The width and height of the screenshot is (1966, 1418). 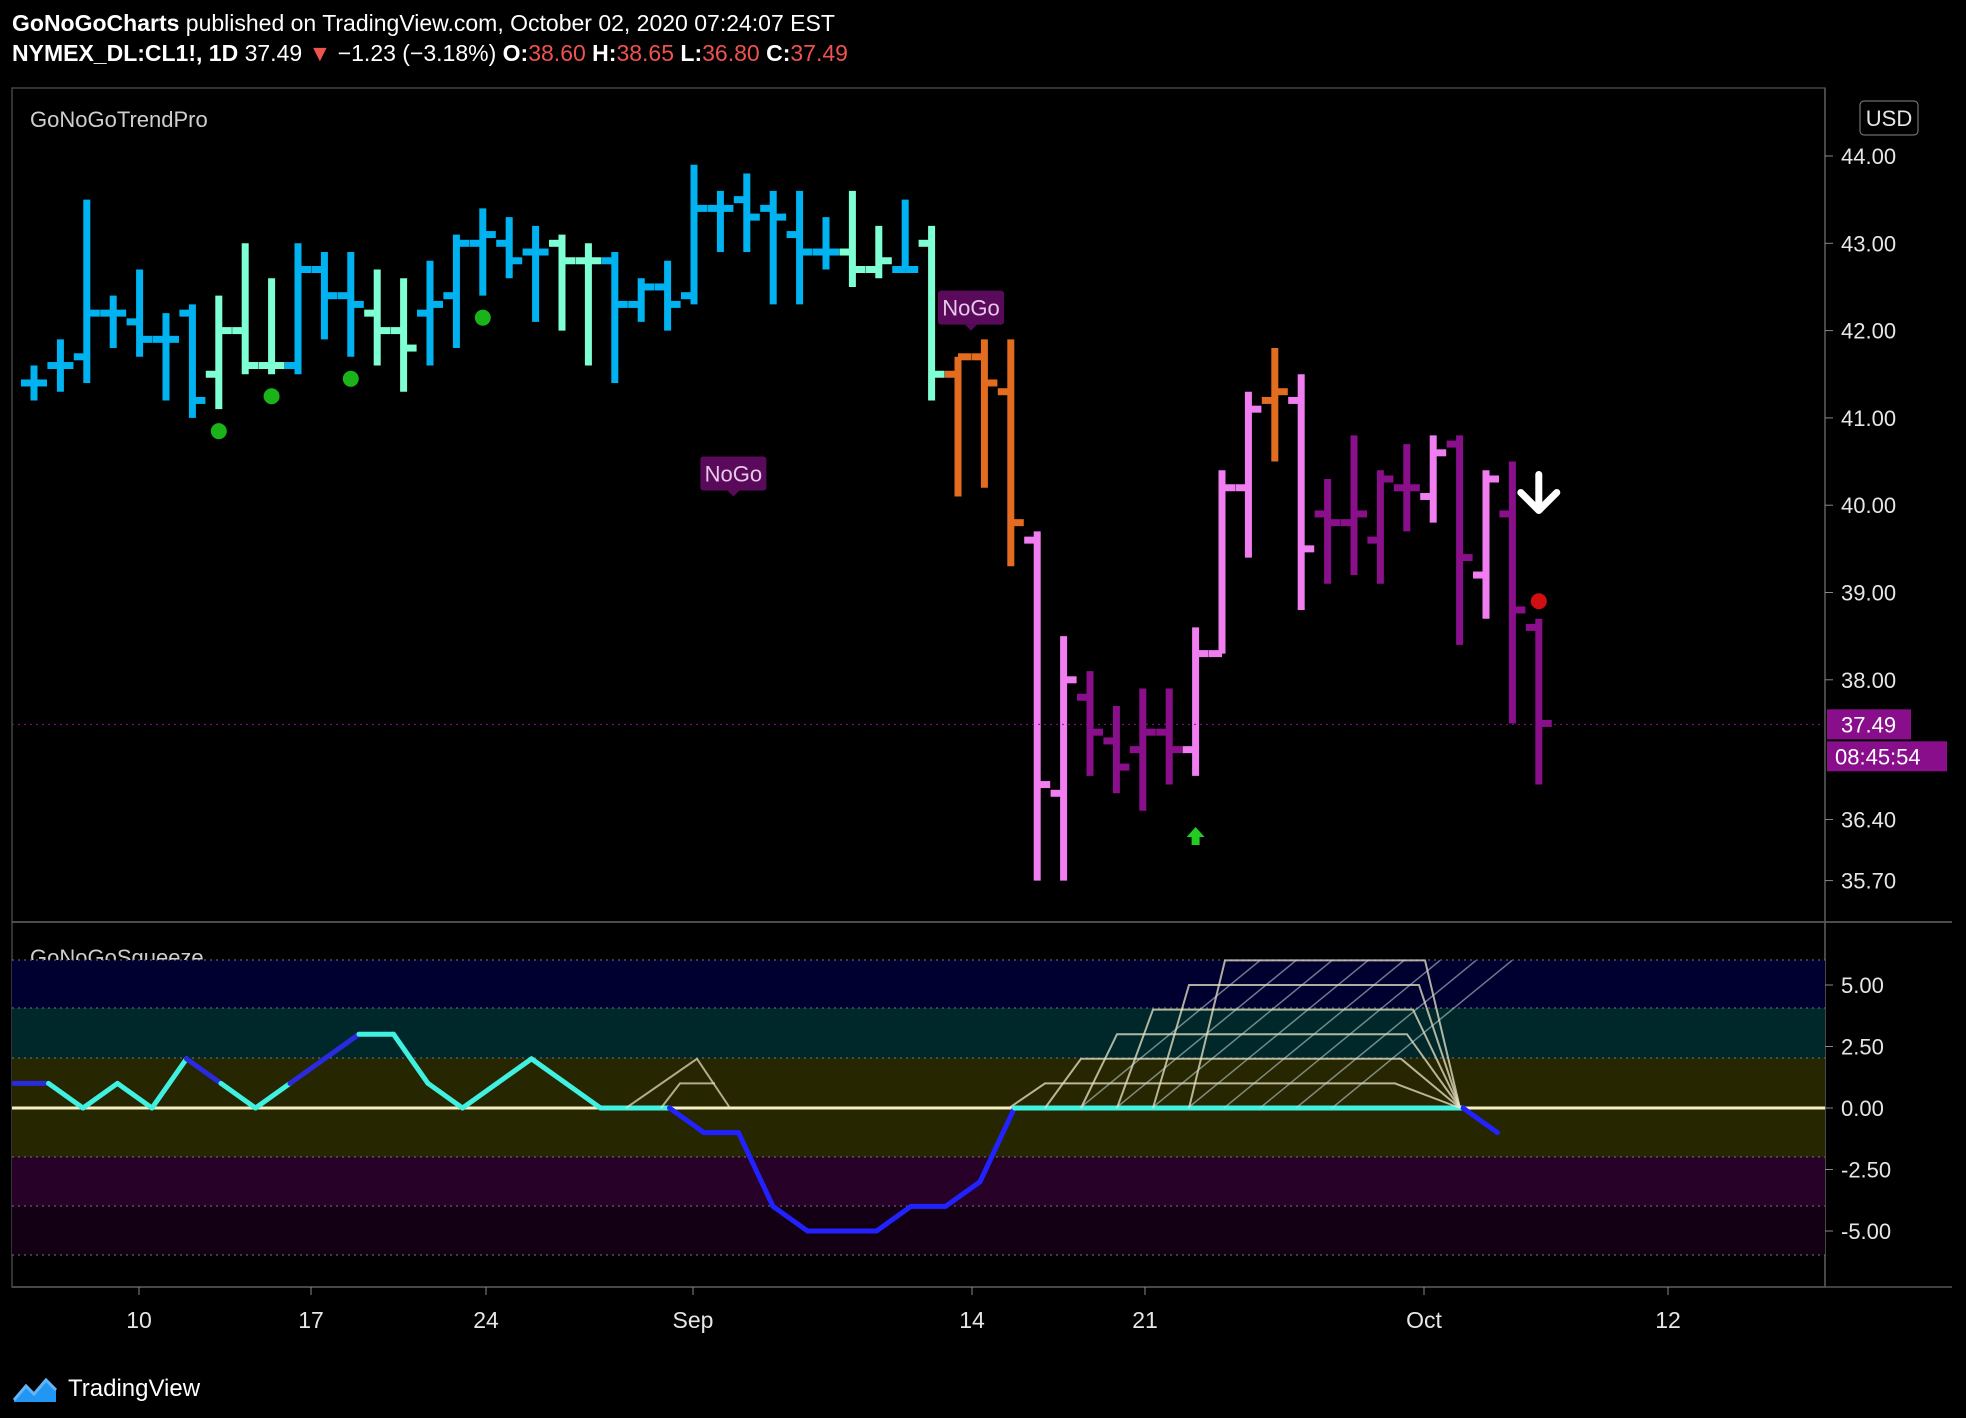 I want to click on open-label: O:, so click(x=515, y=53).